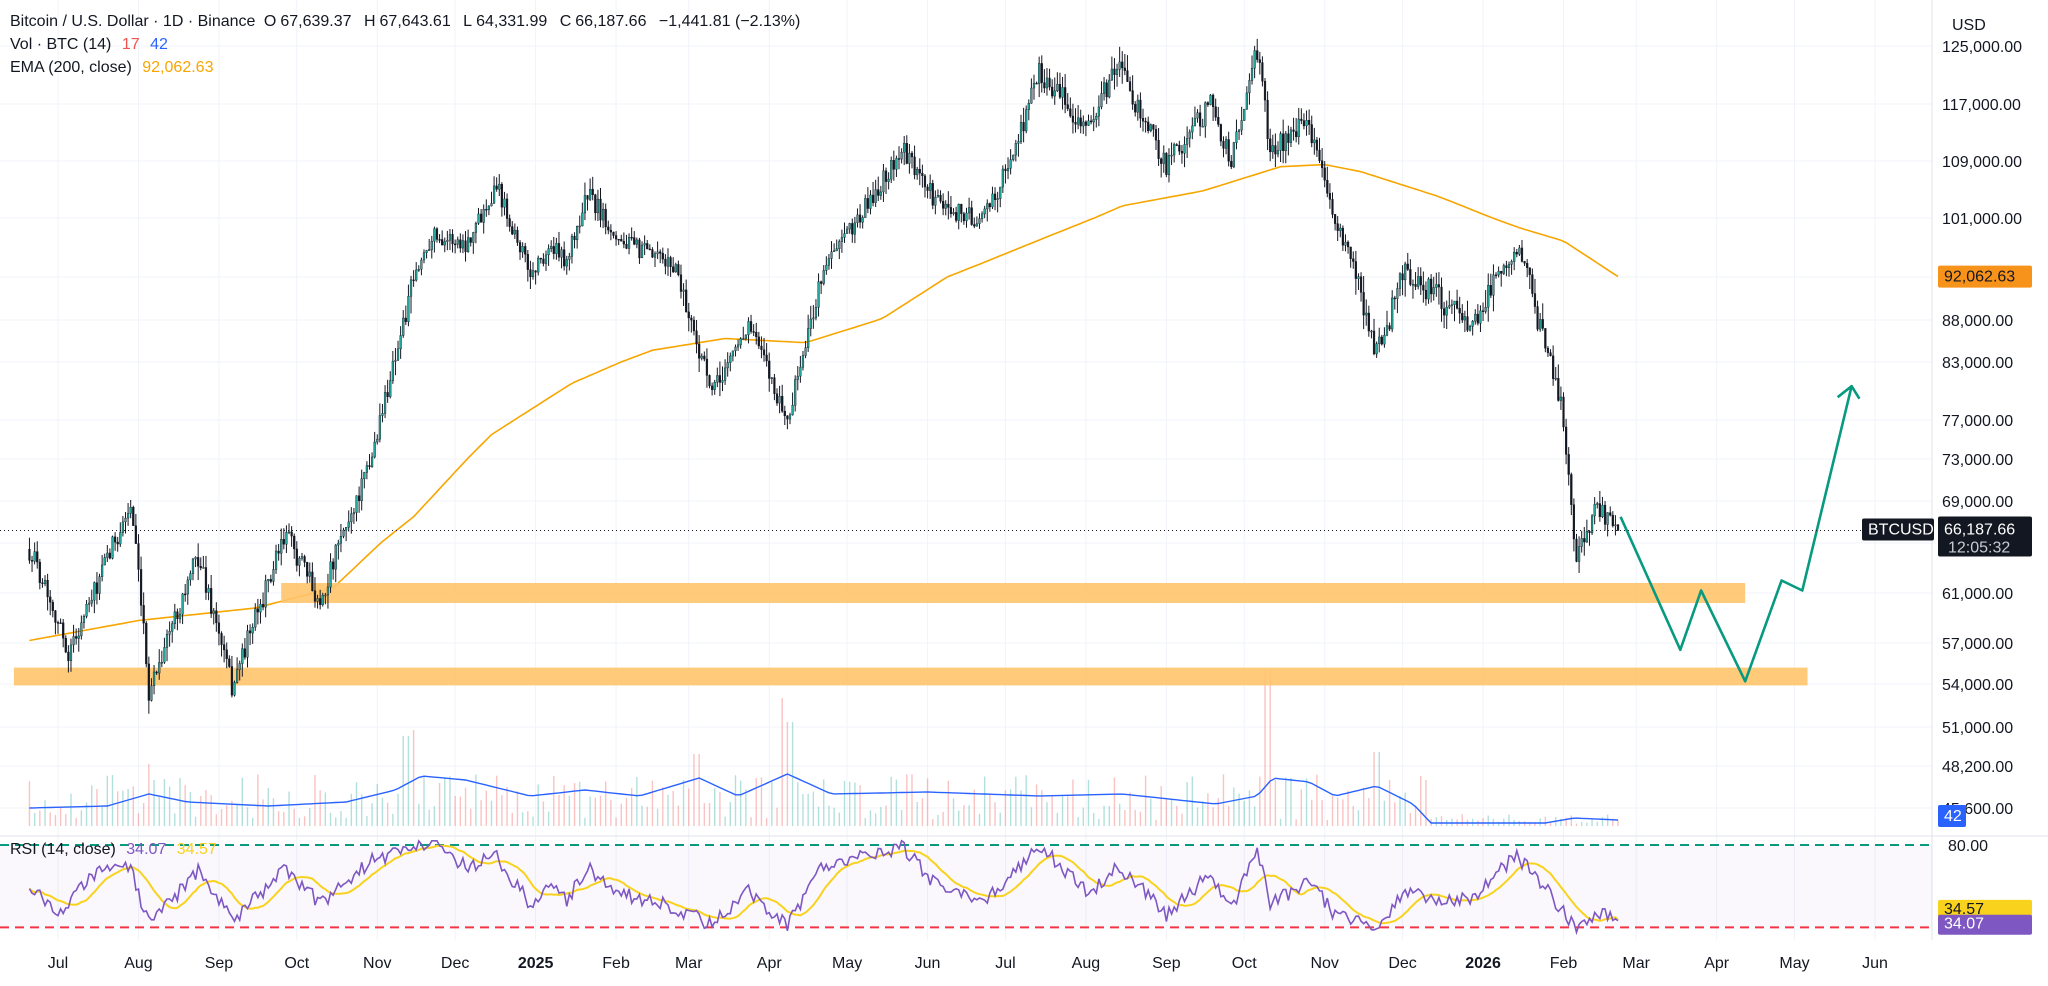  Describe the element at coordinates (1985, 276) in the screenshot. I see `ema-price-tag-bg` at that location.